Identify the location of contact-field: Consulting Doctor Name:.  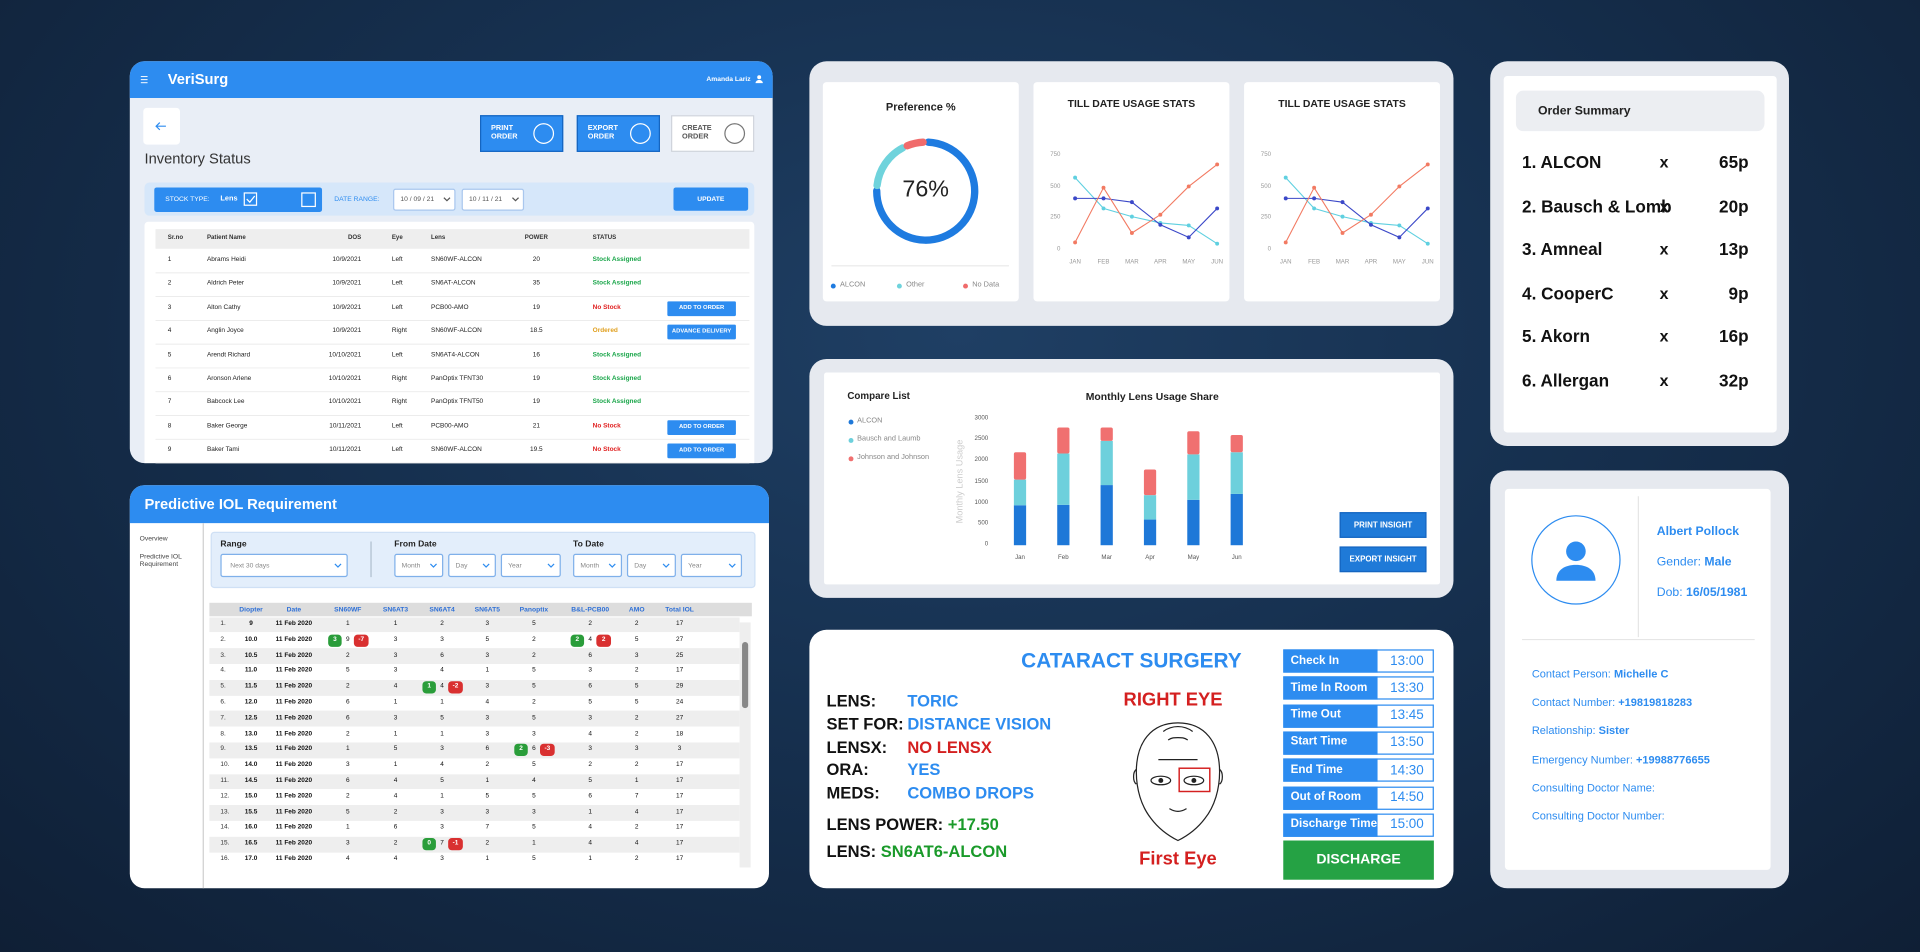
(1593, 788).